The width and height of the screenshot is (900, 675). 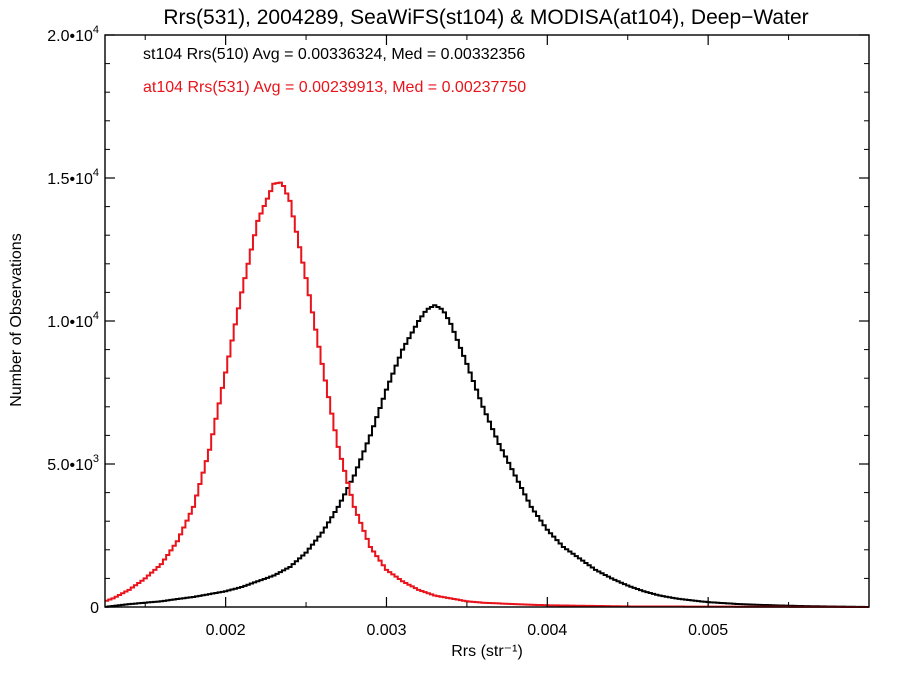 What do you see at coordinates (226, 630) in the screenshot?
I see `x-tick-label: 0.002` at bounding box center [226, 630].